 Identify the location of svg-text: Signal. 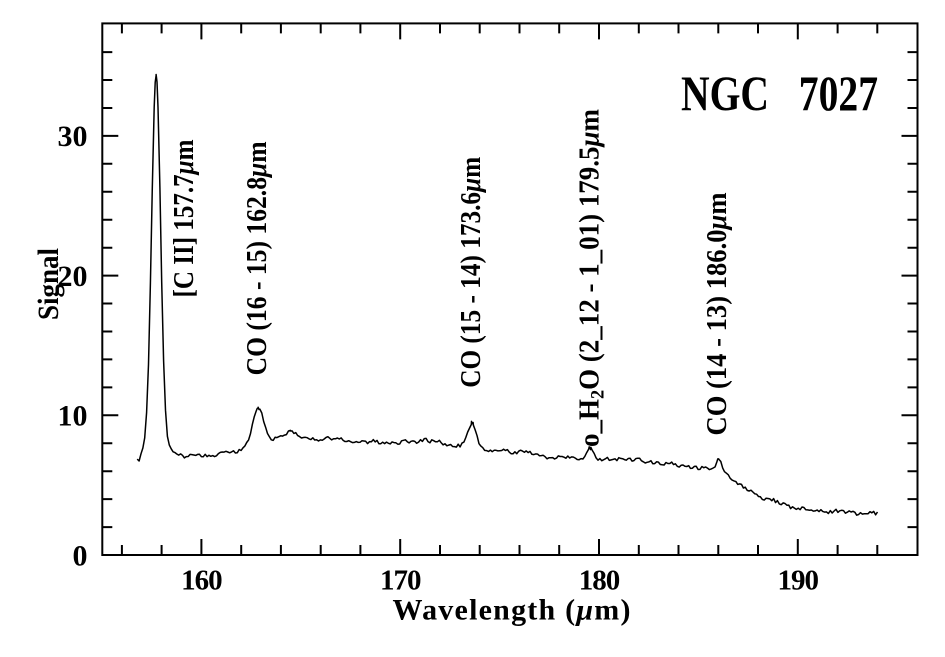
(48, 284).